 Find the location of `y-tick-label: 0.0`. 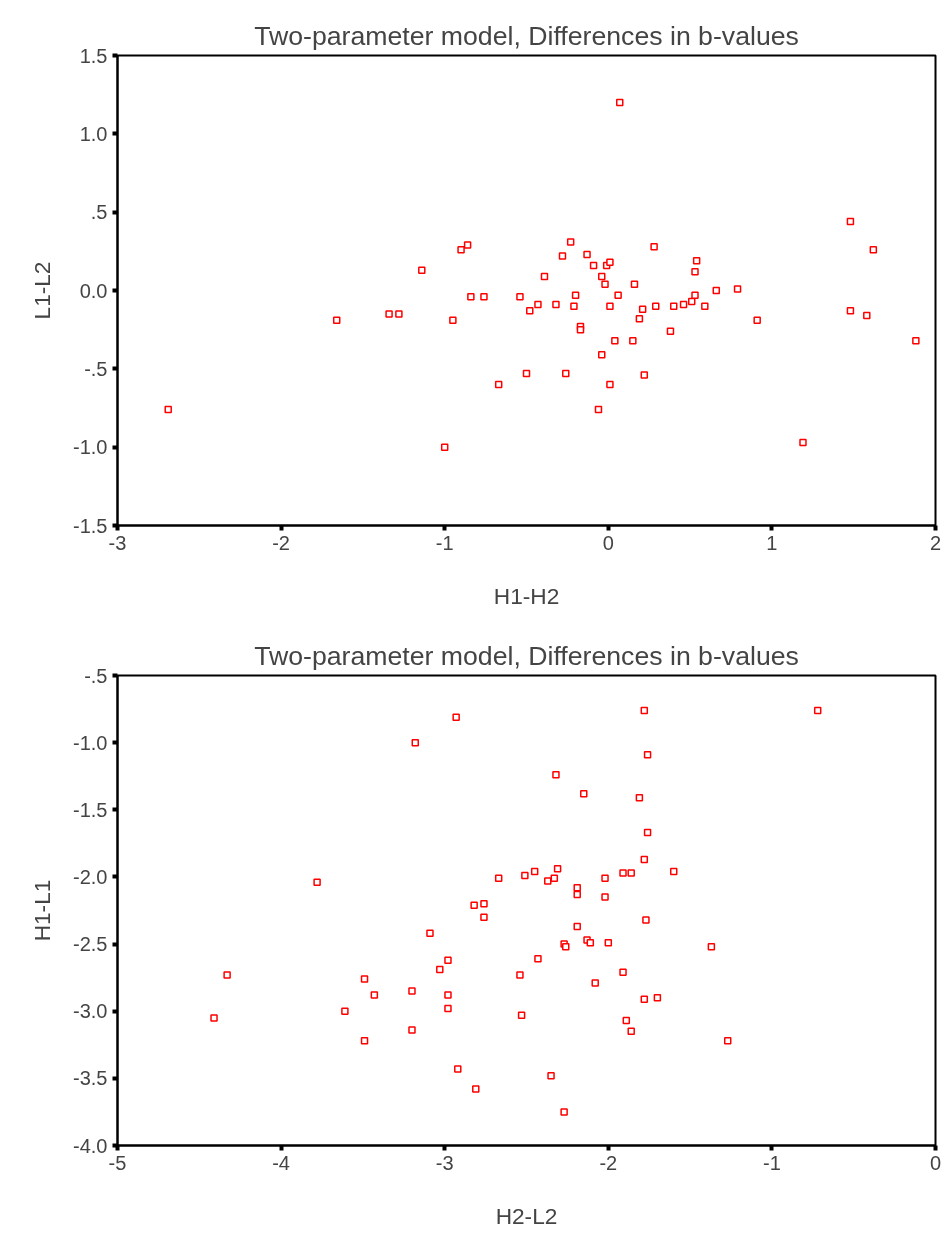

y-tick-label: 0.0 is located at coordinates (93, 290).